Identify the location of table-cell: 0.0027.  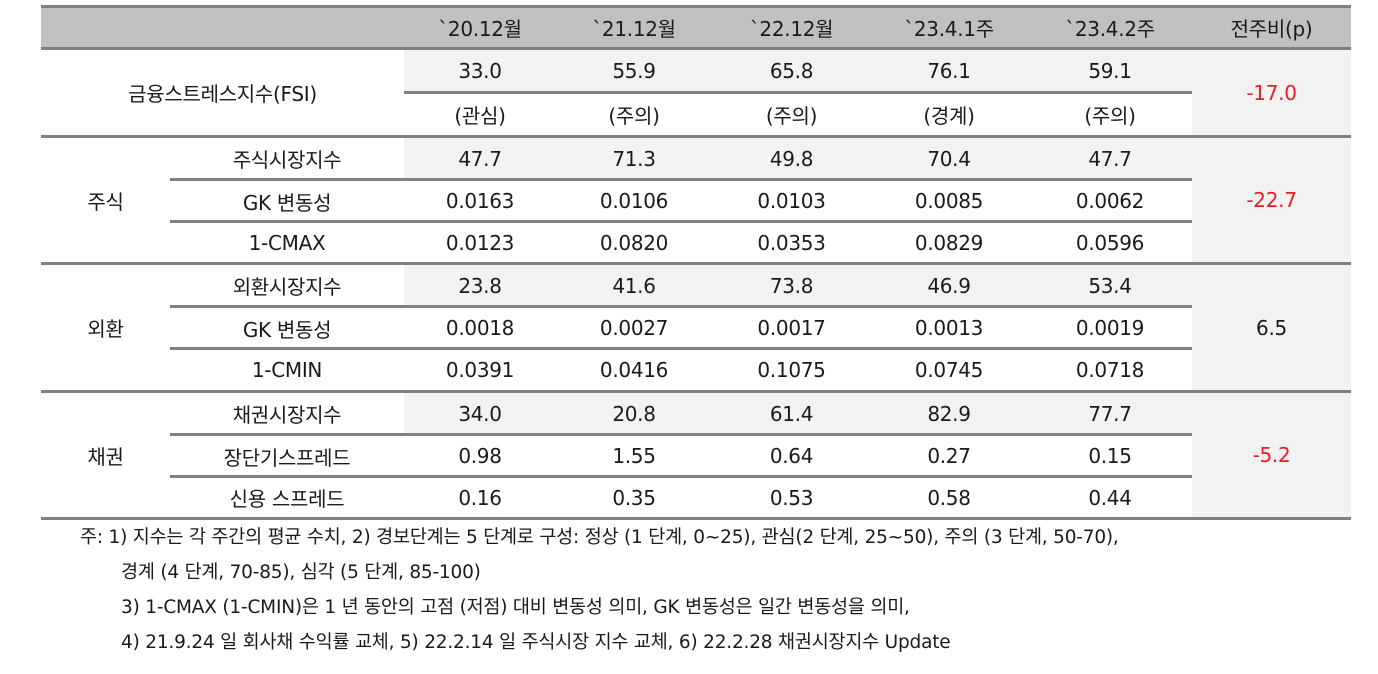
(634, 328).